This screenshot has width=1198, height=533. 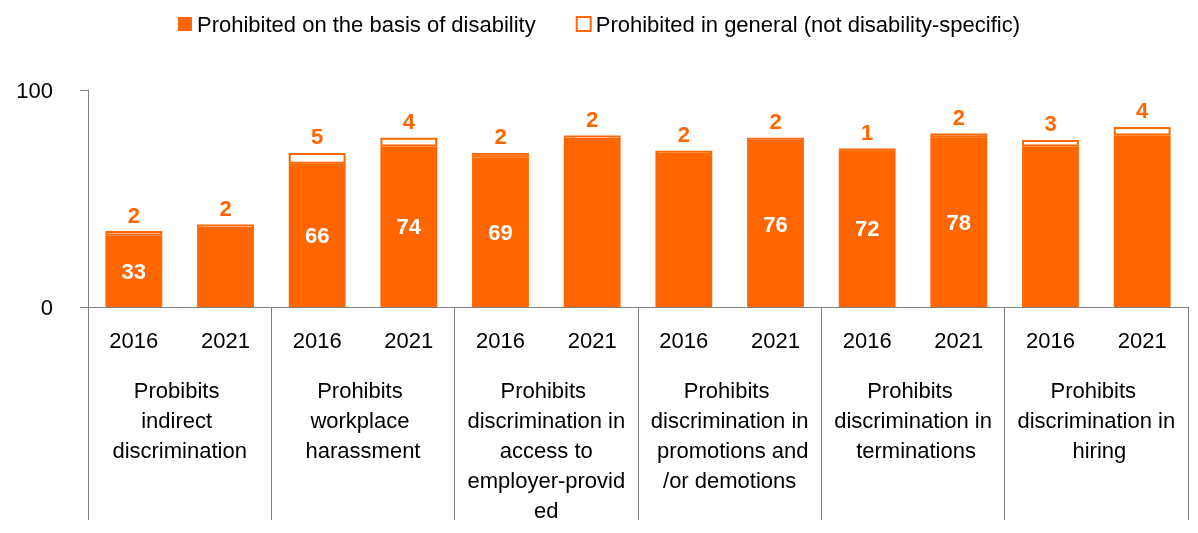 I want to click on data-label: 66, so click(x=317, y=235).